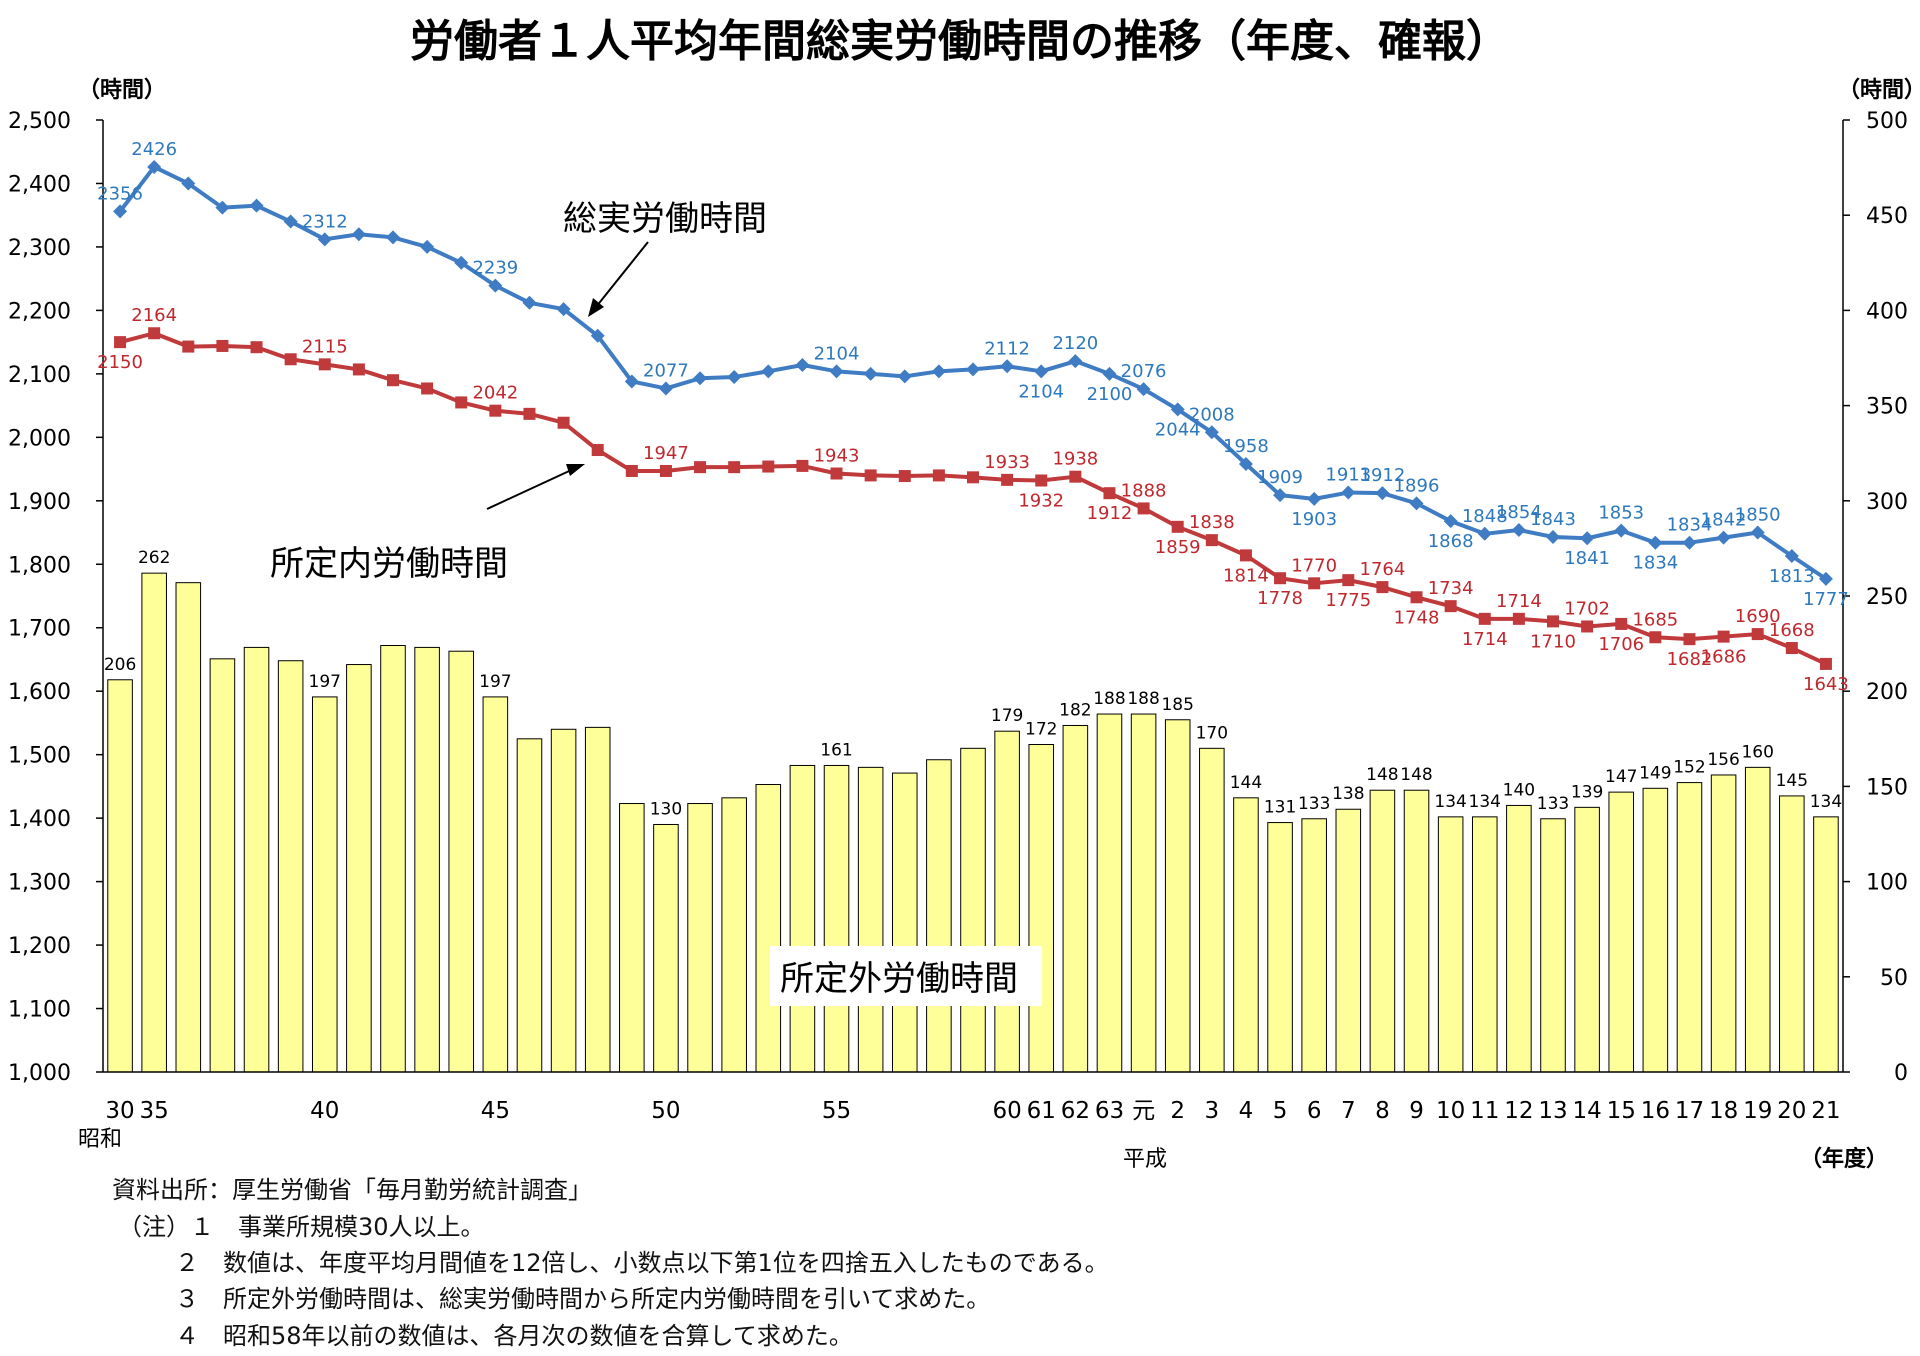  I want to click on x-tick-label: 30, so click(119, 1111).